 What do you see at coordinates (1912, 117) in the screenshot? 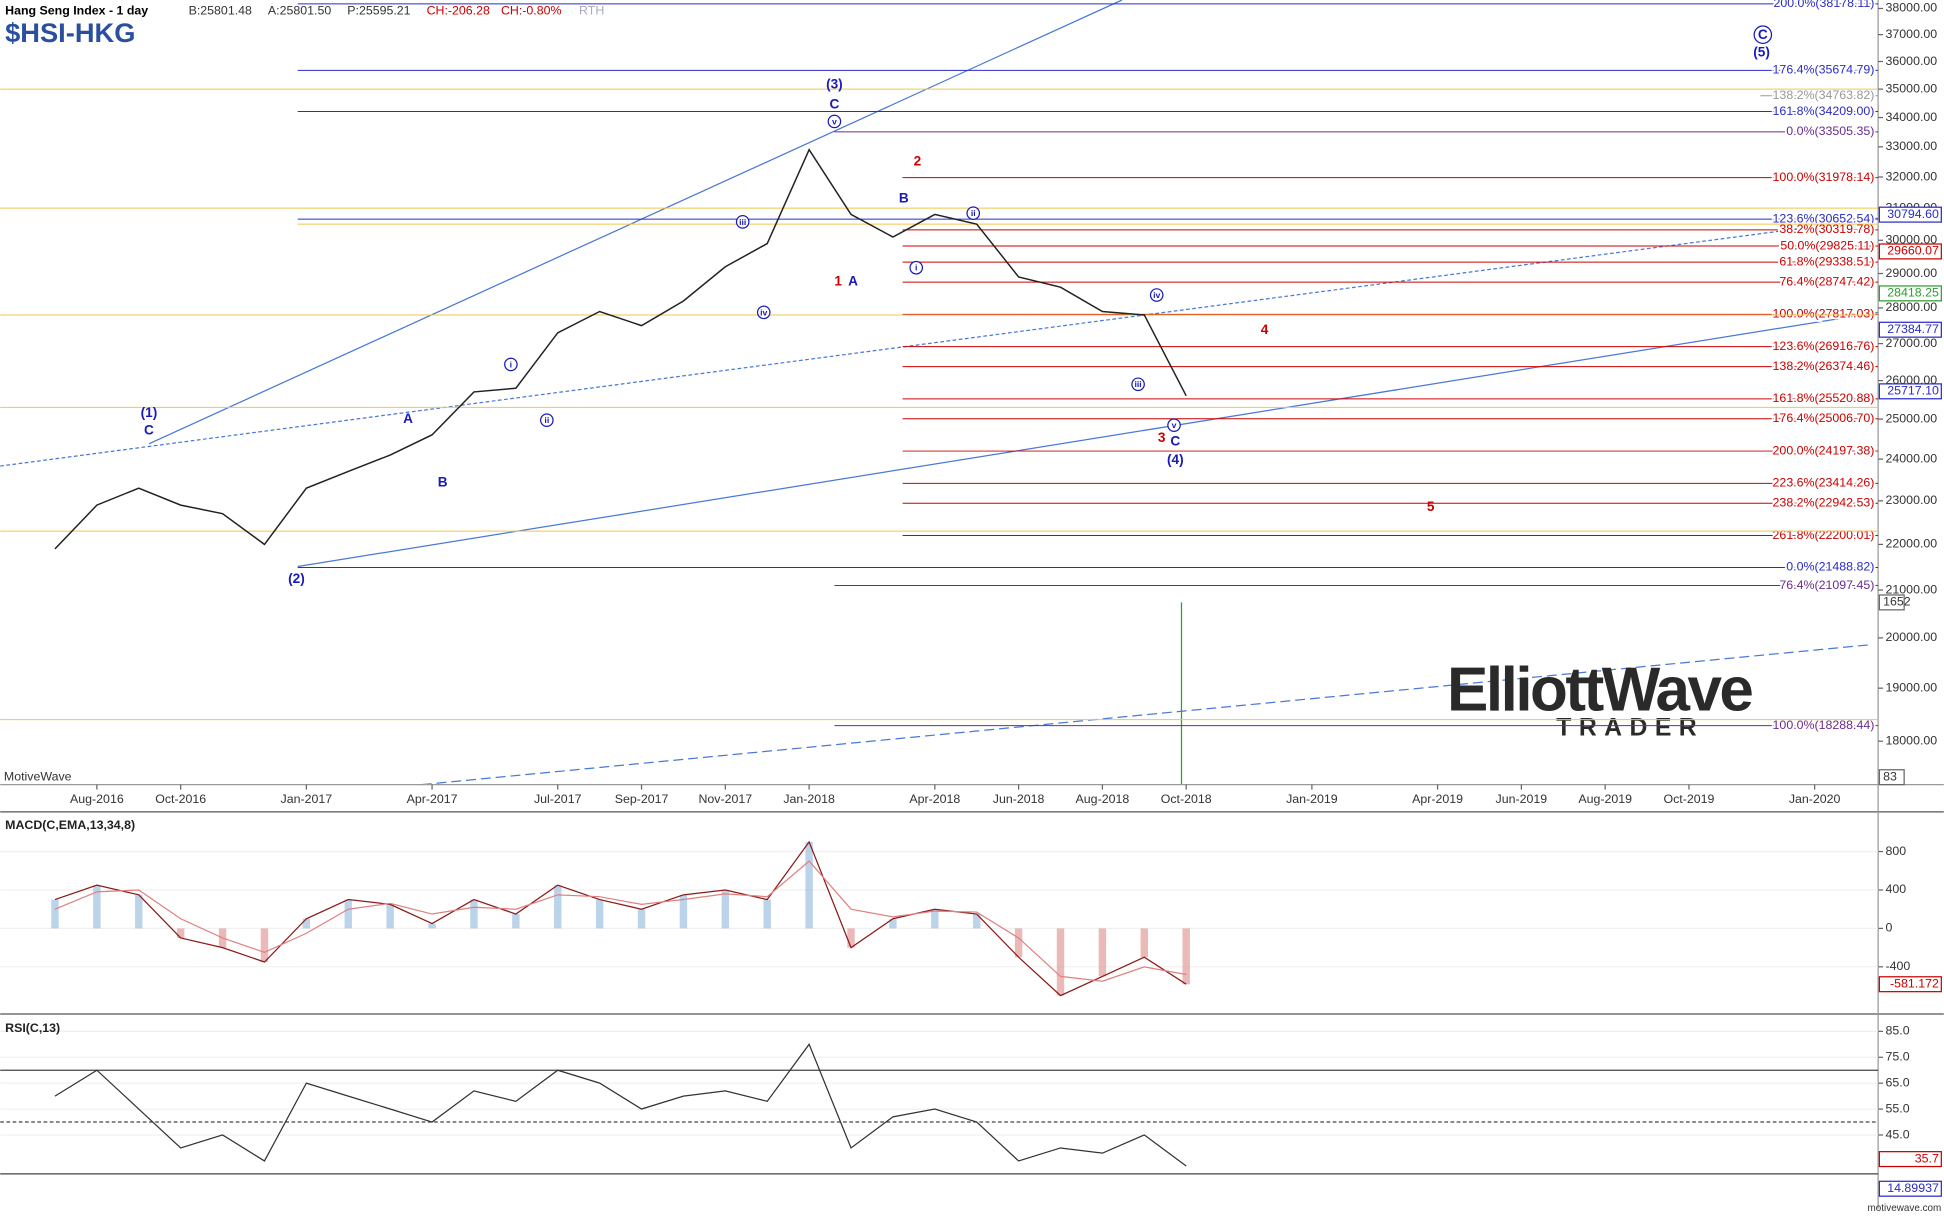
I see `y-tick-label: 34000.00` at bounding box center [1912, 117].